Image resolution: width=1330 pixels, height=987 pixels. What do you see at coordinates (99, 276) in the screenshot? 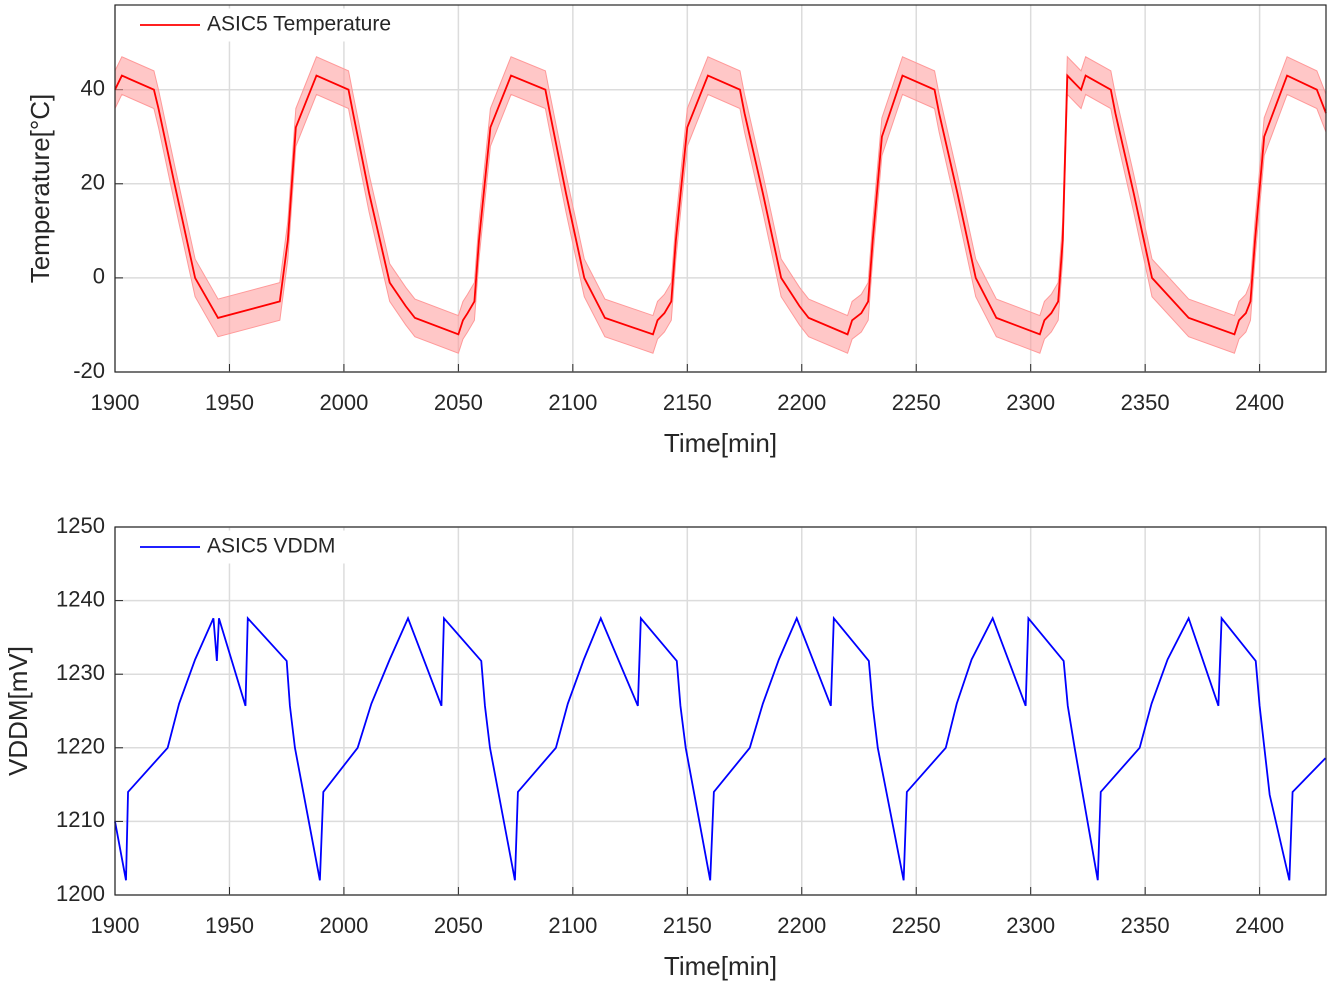
I see `y-tick-label: 0` at bounding box center [99, 276].